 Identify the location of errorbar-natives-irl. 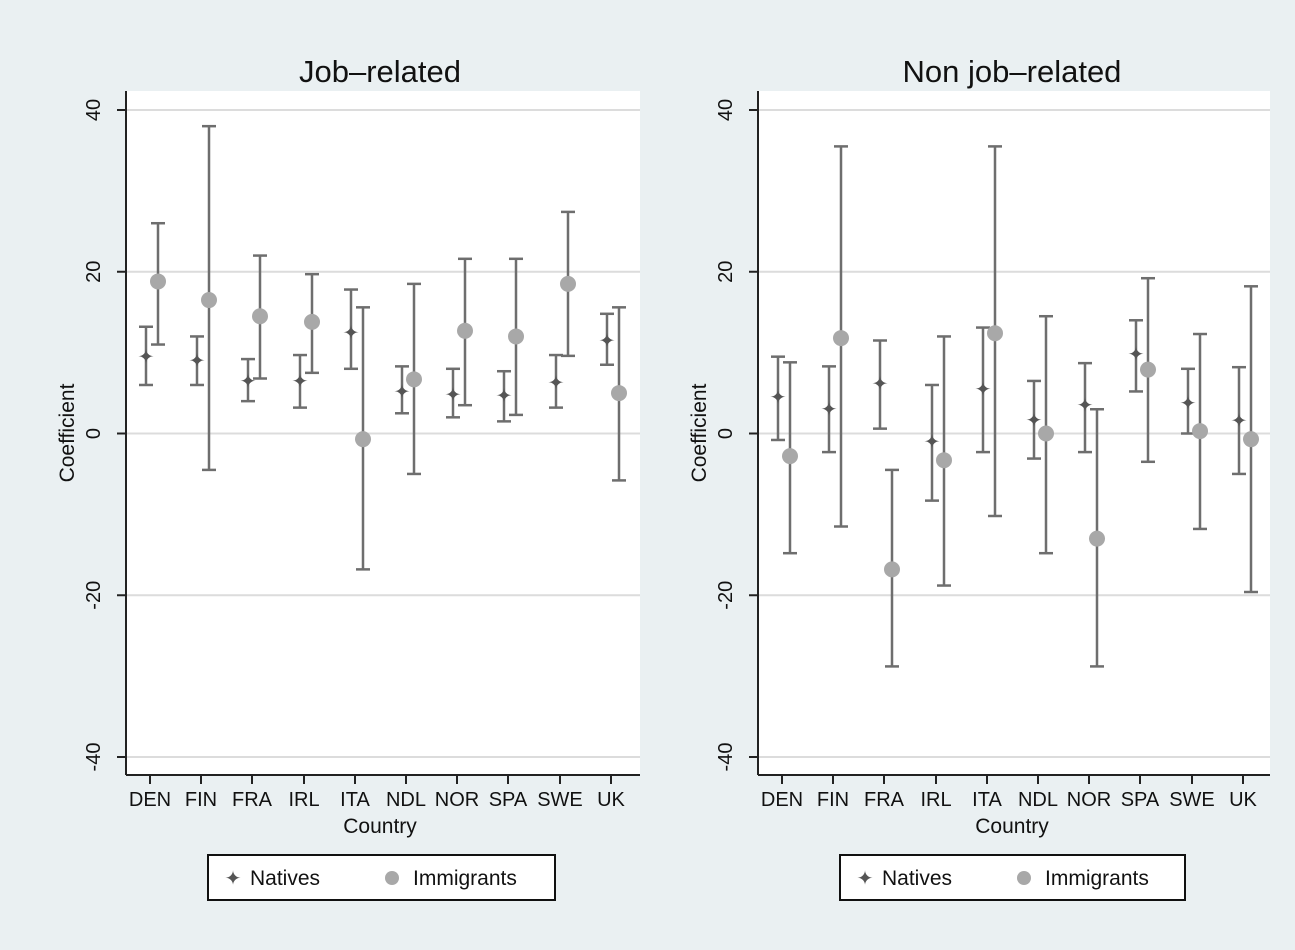
(300, 381).